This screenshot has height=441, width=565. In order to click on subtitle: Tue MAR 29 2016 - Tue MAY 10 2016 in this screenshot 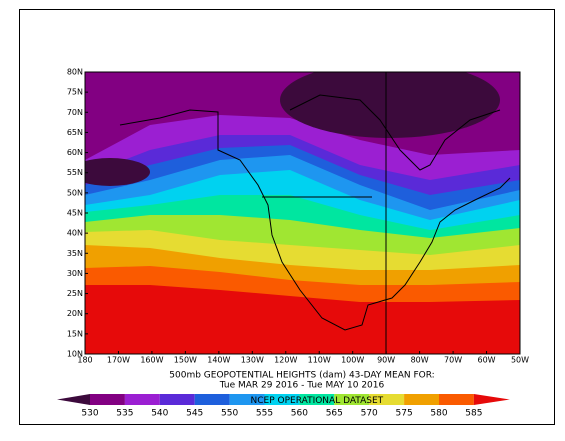, I will do `click(302, 386)`.